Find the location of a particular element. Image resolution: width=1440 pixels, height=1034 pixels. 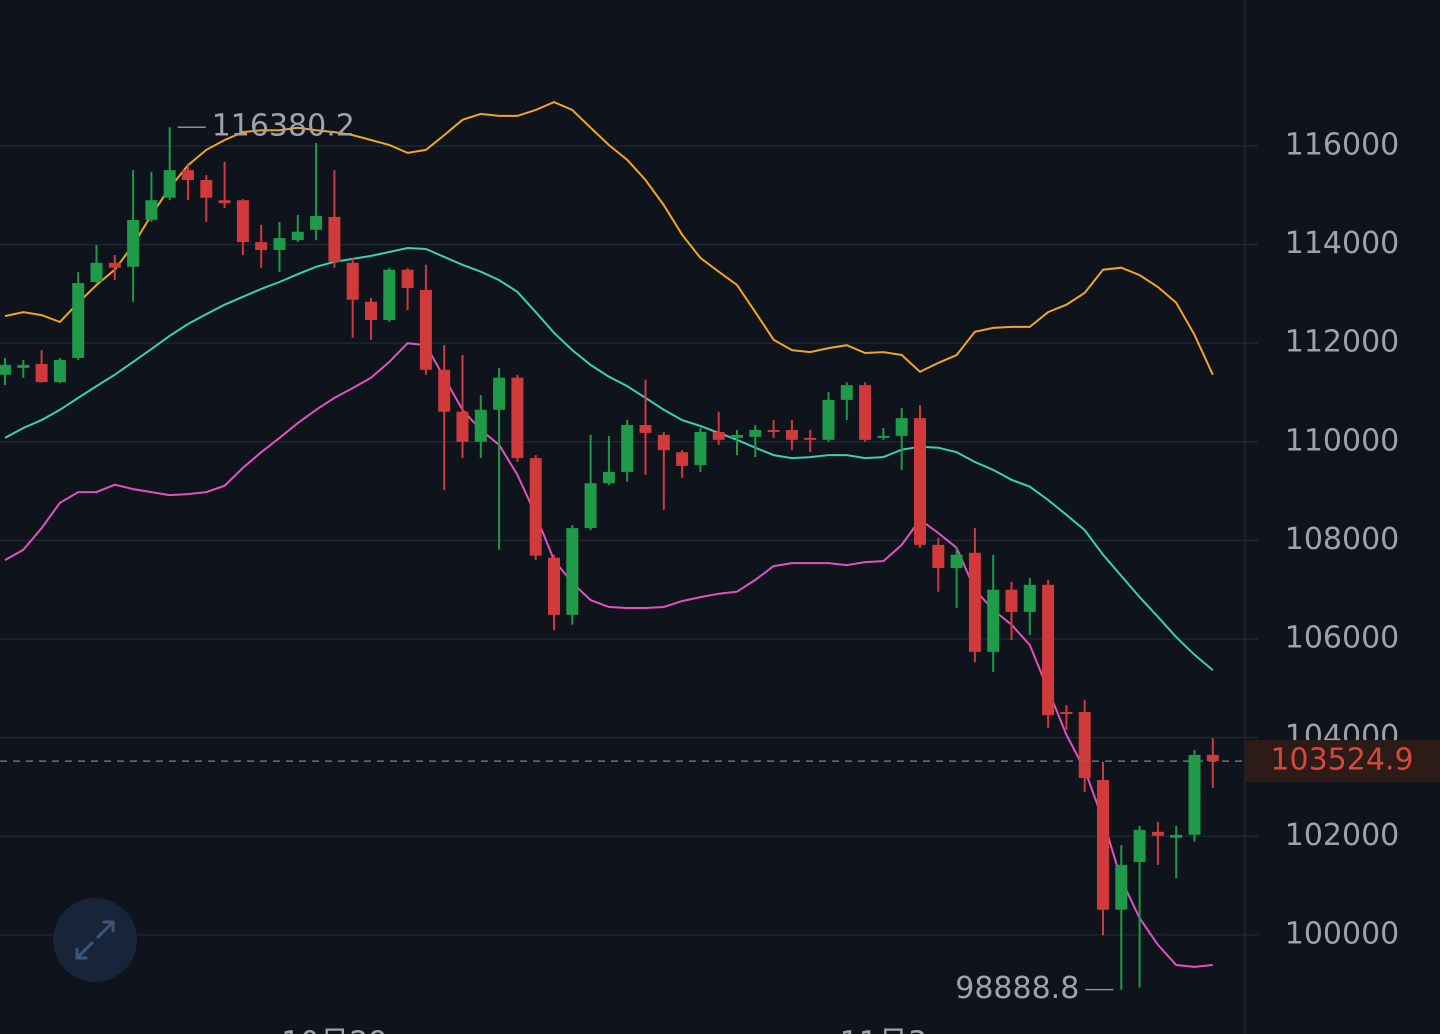

max-label: 116380.2 is located at coordinates (283, 126).